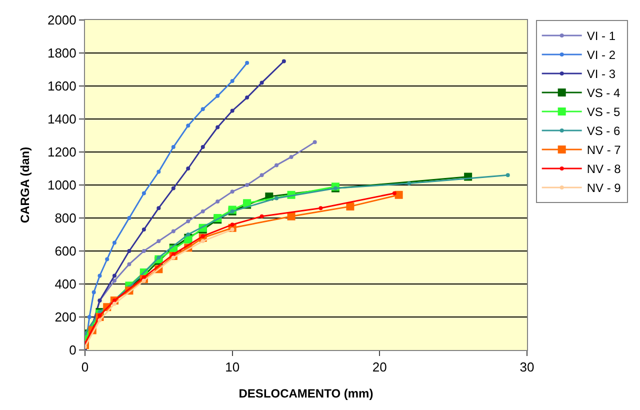  I want to click on y-tick-label: 1600, so click(61, 86).